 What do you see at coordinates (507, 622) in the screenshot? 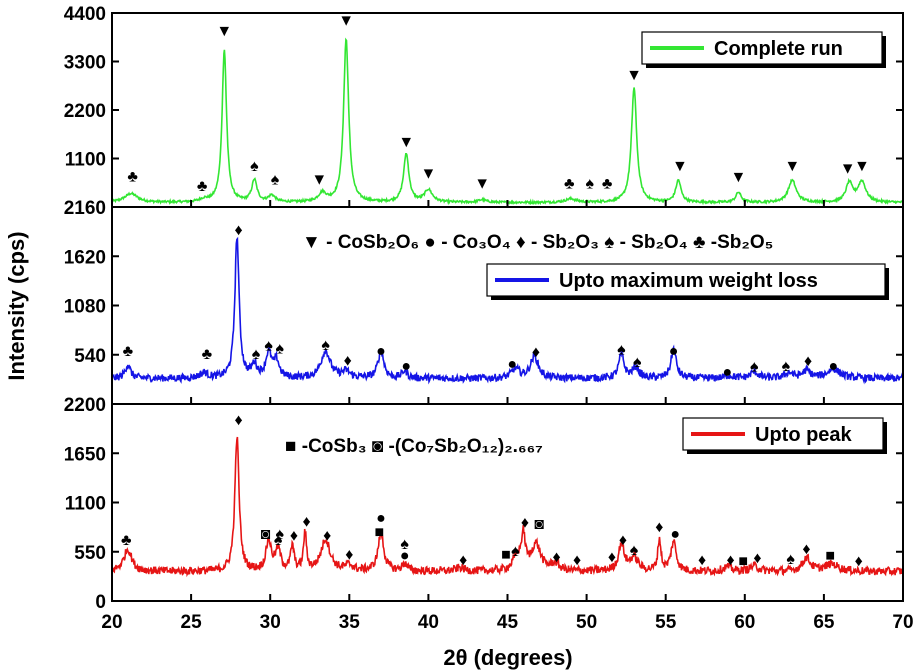
I see `x-axis: 20 25 30 35 40 45 50 55 60 65 70` at bounding box center [507, 622].